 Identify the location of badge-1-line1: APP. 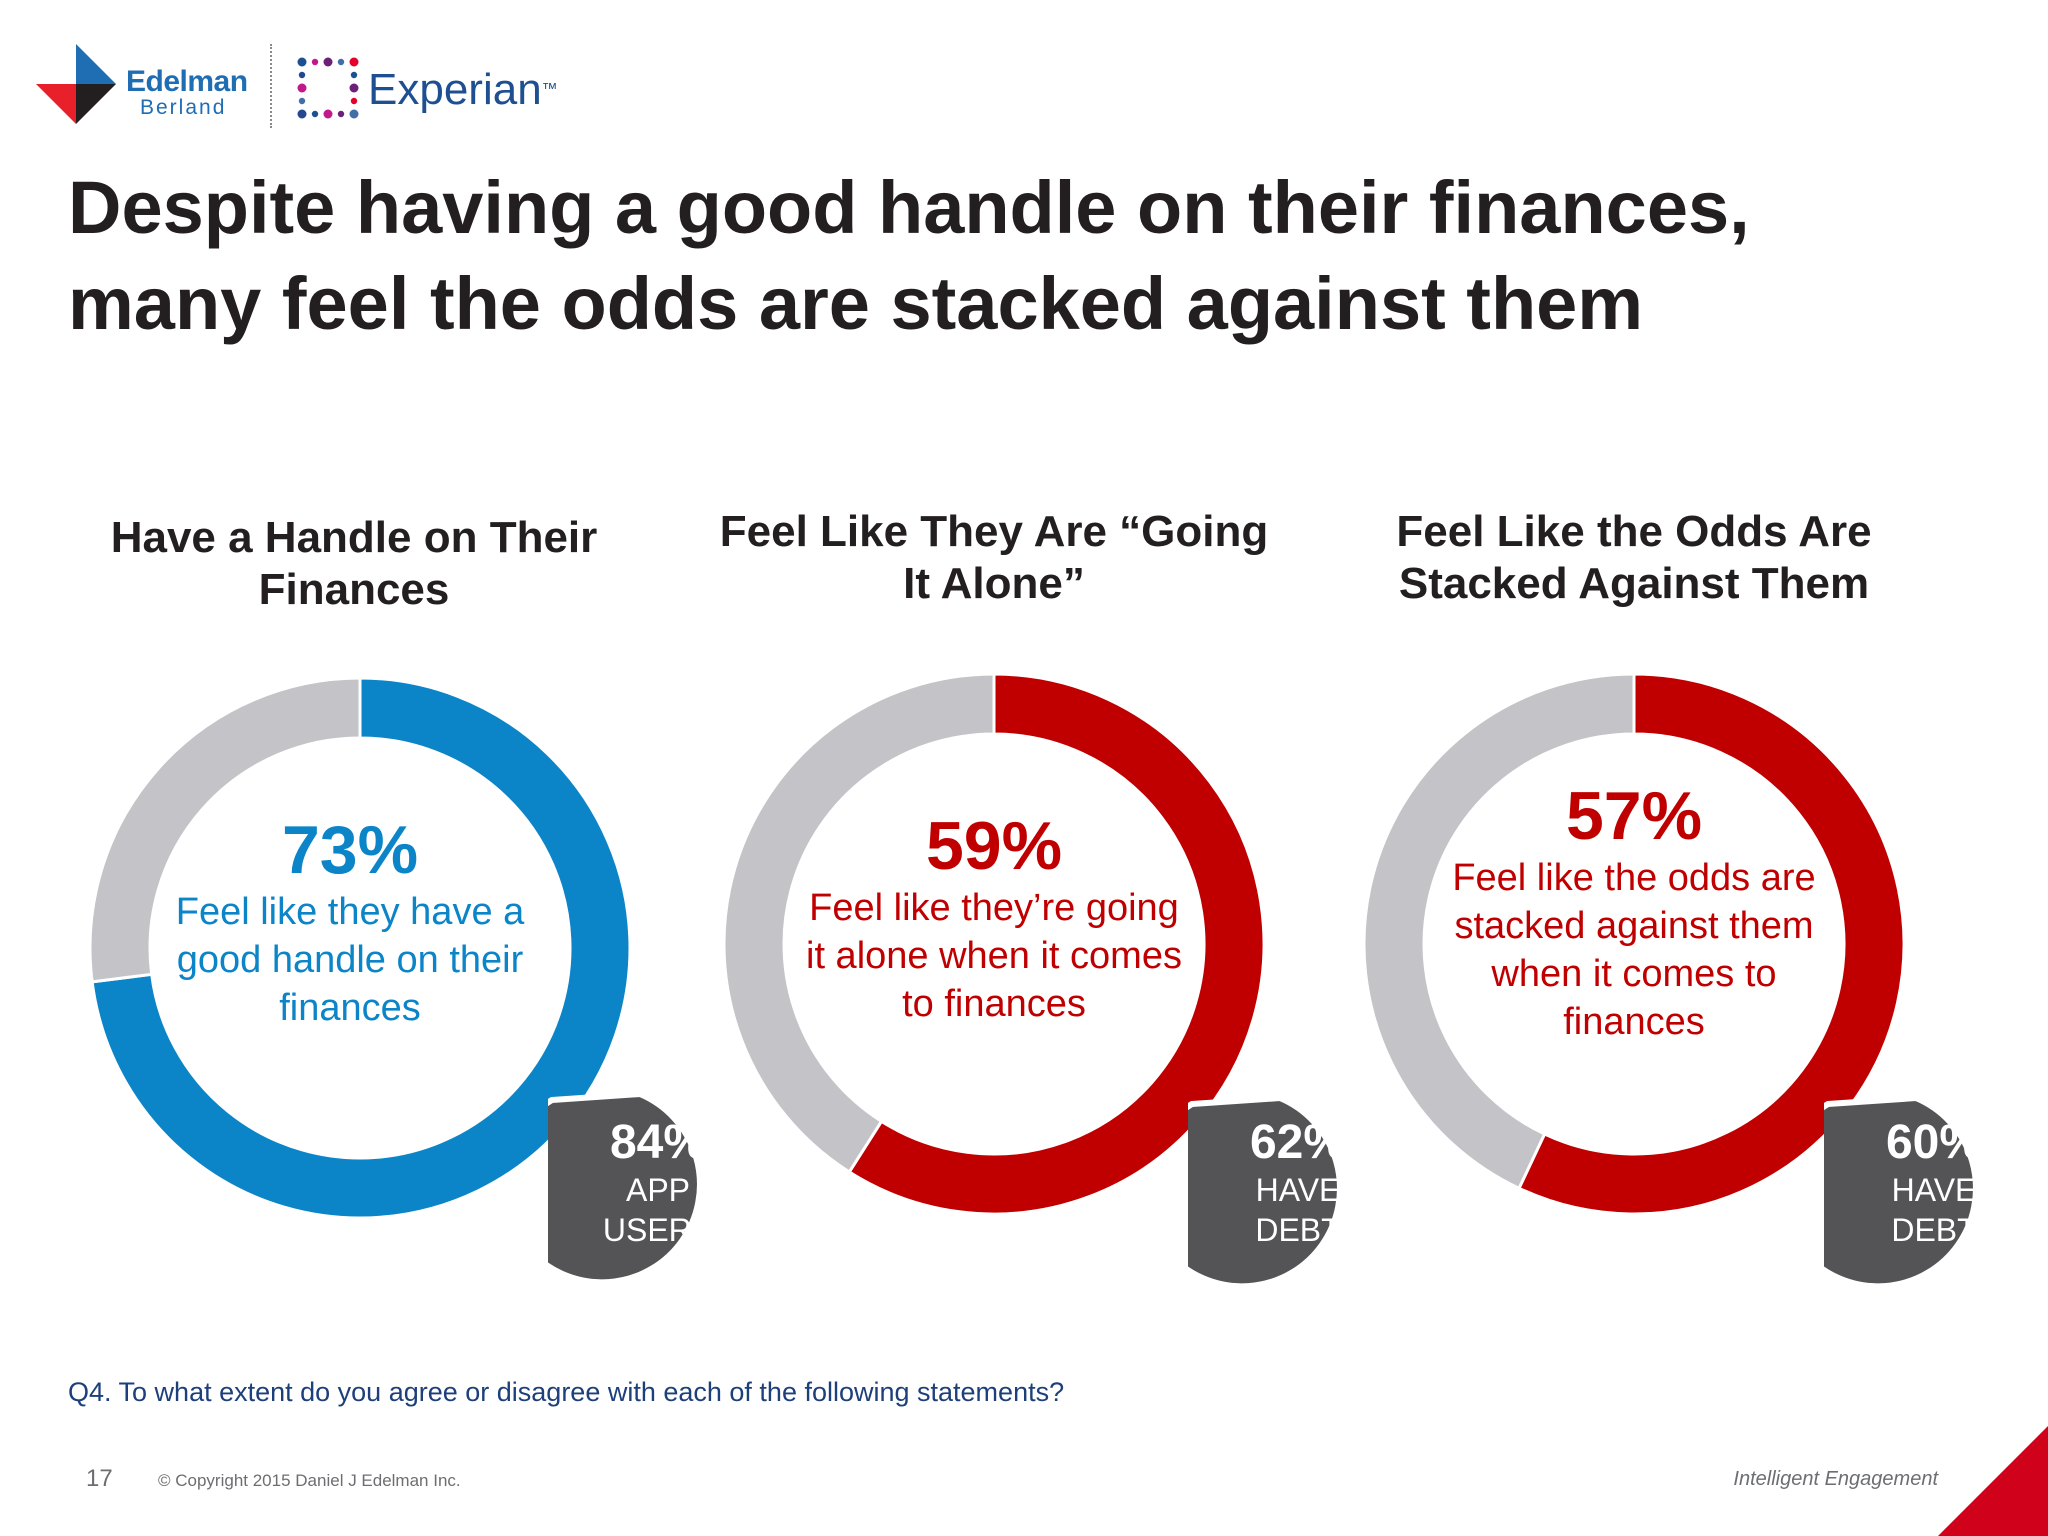
(658, 1190).